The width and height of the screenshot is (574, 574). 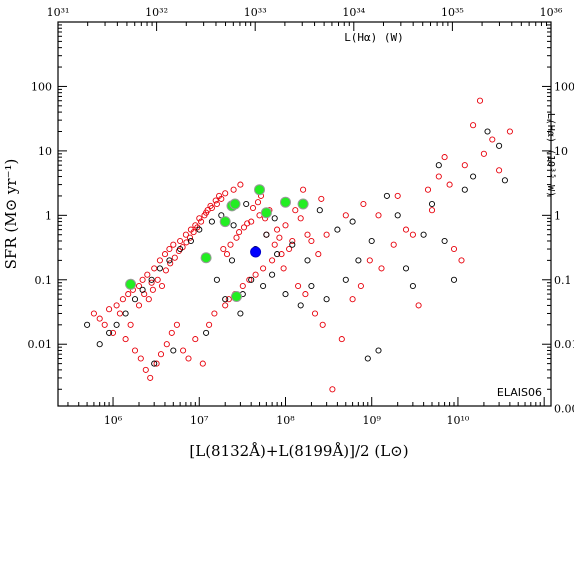 I want to click on y-tick-label: 10, so click(x=45, y=151).